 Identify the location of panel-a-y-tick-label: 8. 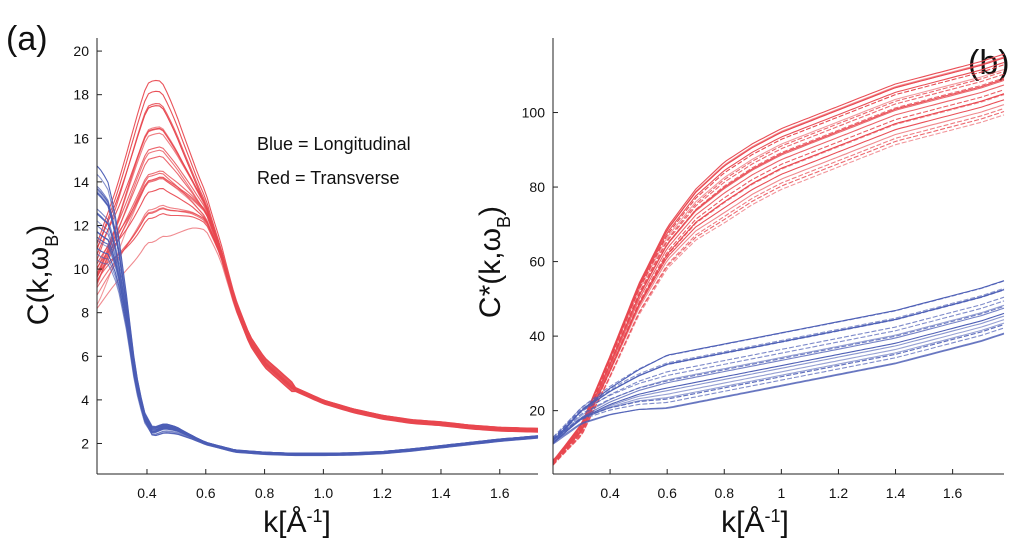
(85, 313).